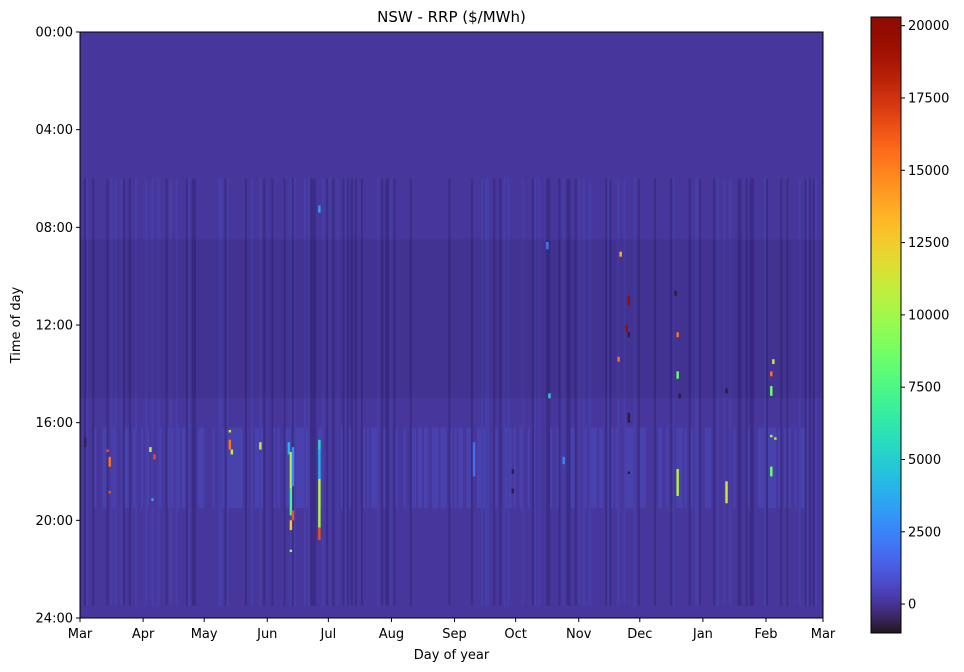 This screenshot has width=964, height=672. Describe the element at coordinates (266, 634) in the screenshot. I see `x-tick-label: Jun` at that location.